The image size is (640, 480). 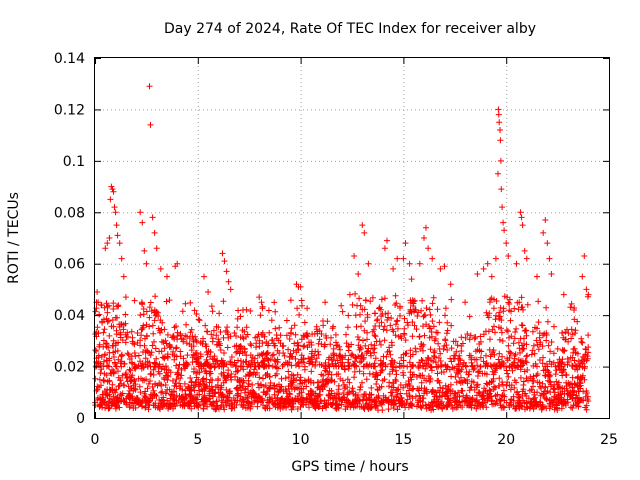 I want to click on y-tick-label: 0.06, so click(x=69, y=265).